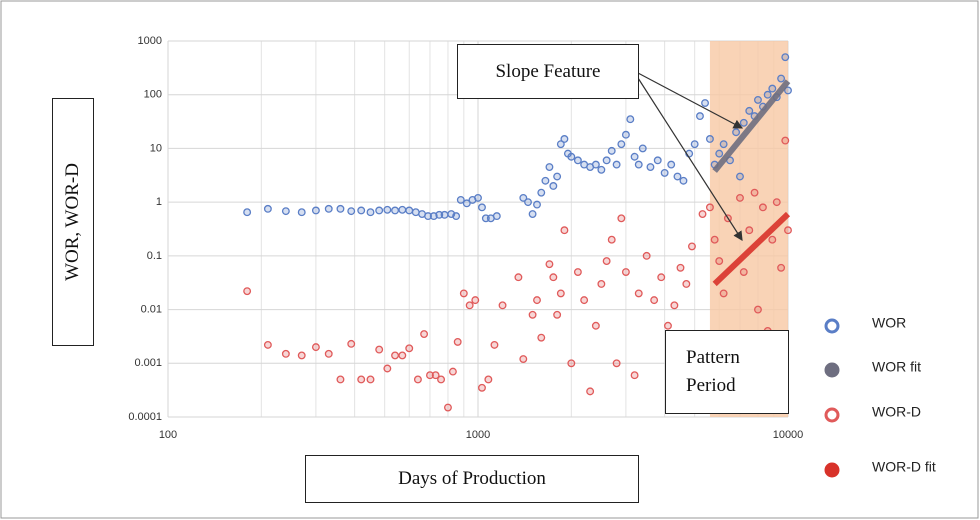 Image resolution: width=980 pixels, height=520 pixels. What do you see at coordinates (727, 372) in the screenshot?
I see `annotation: Pattern Period` at bounding box center [727, 372].